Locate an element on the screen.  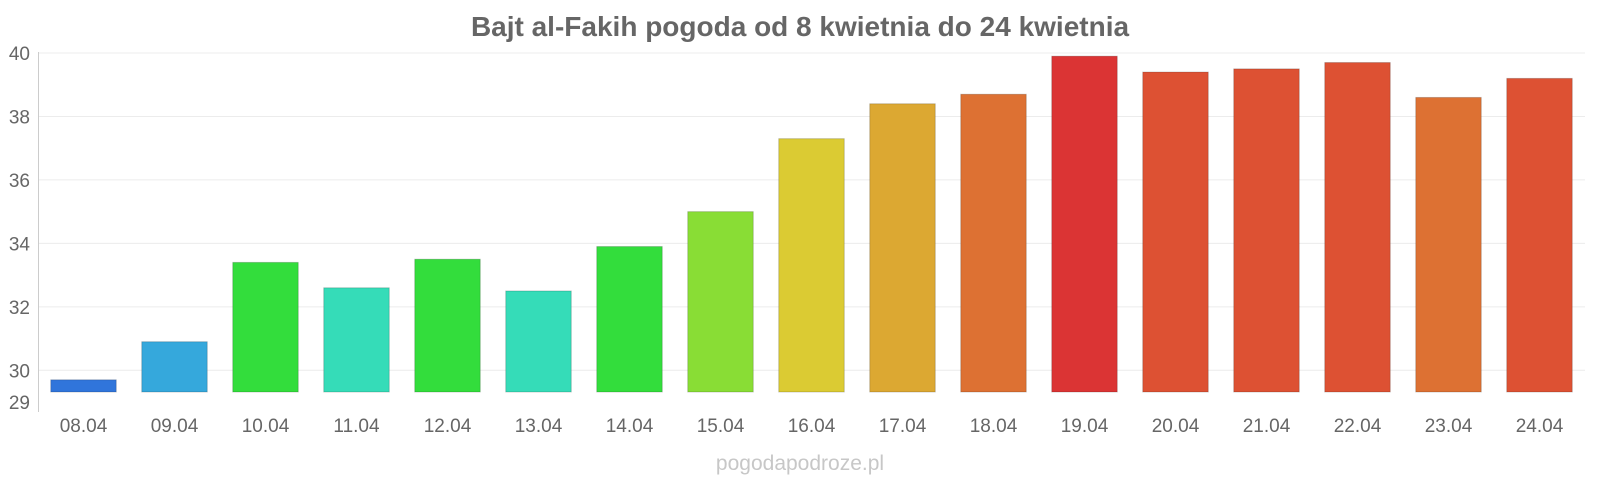
y-tick-label: 36 is located at coordinates (19, 181).